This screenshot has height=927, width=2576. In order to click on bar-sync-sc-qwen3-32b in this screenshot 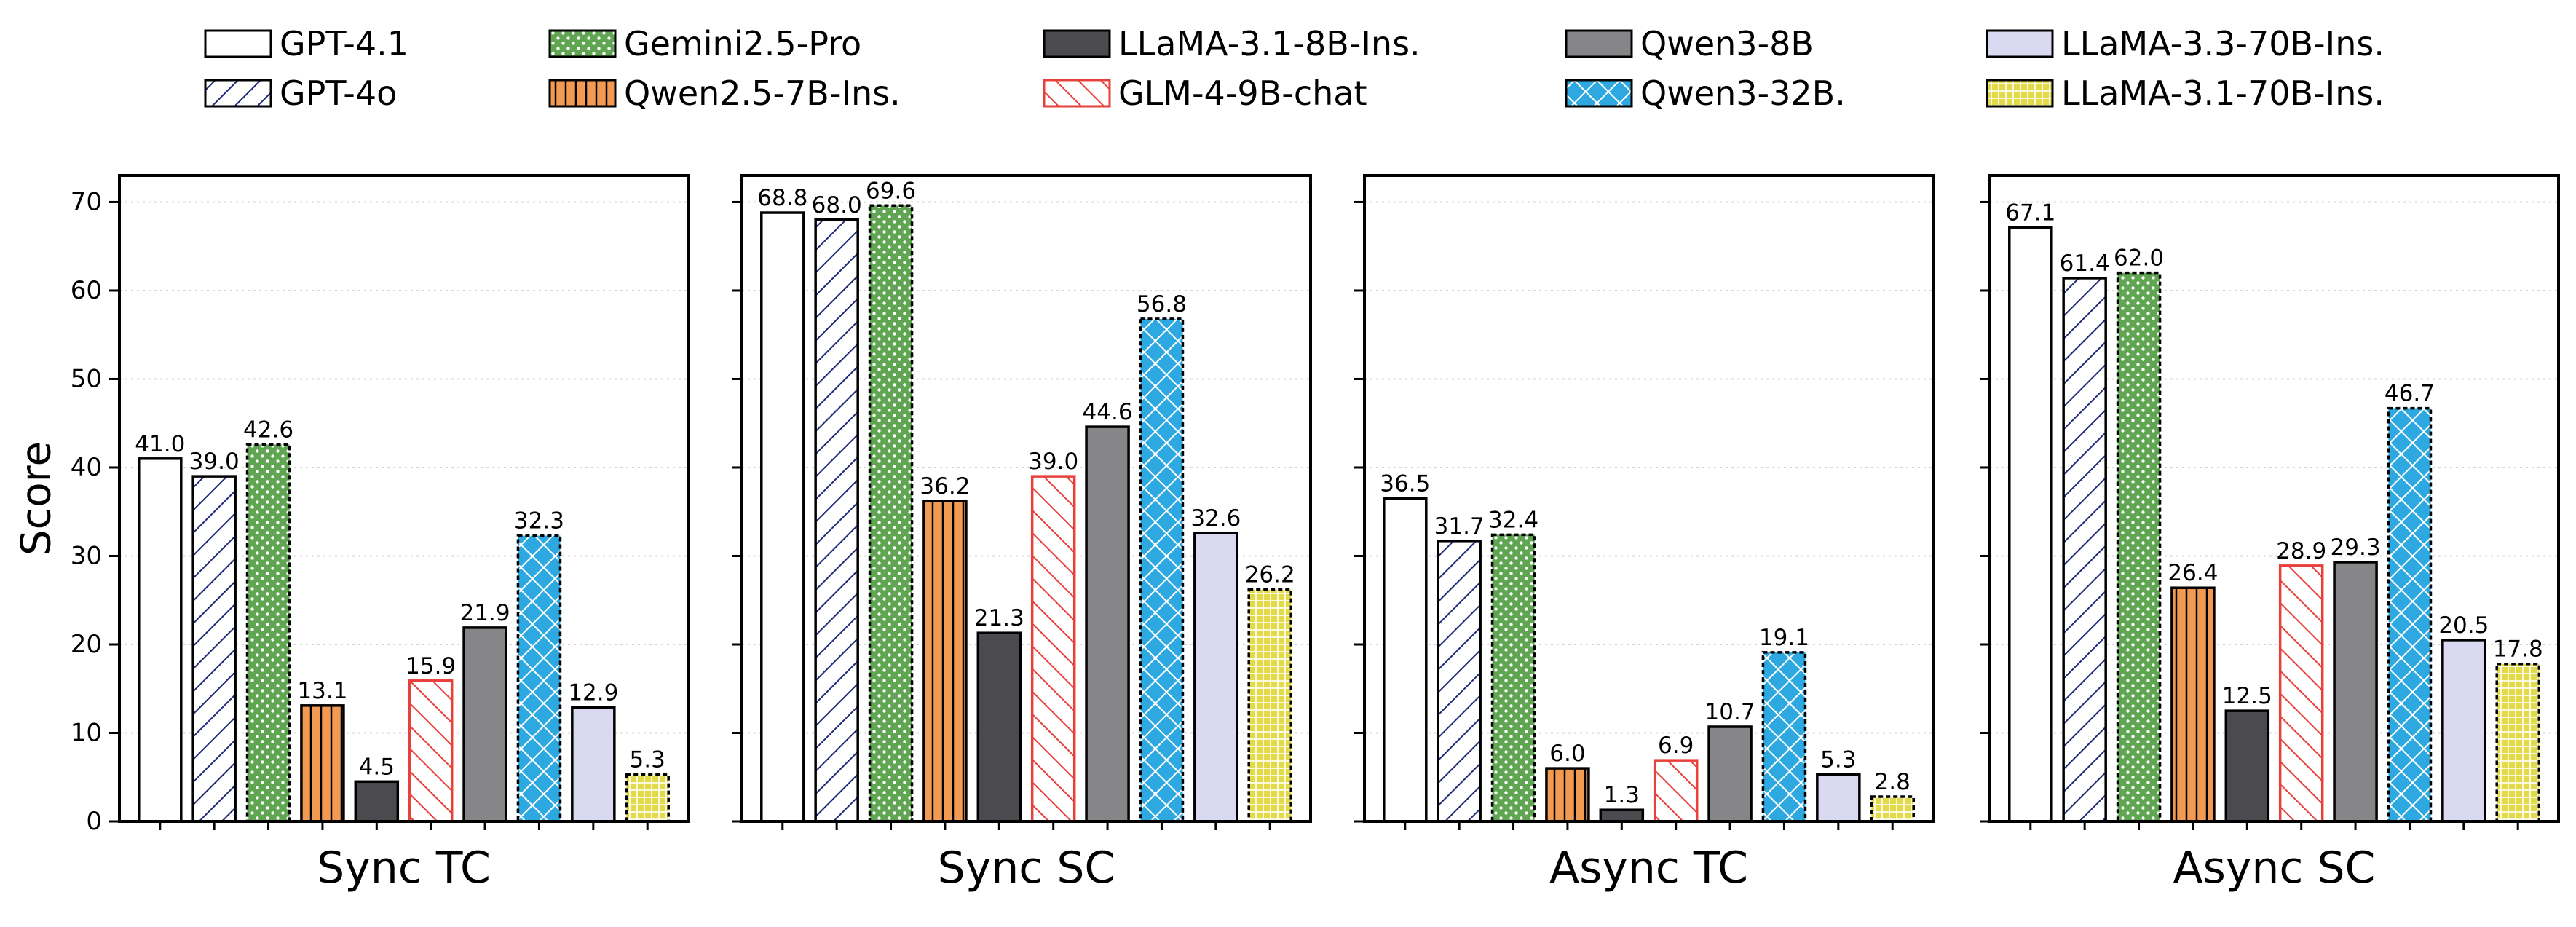, I will do `click(1162, 570)`.